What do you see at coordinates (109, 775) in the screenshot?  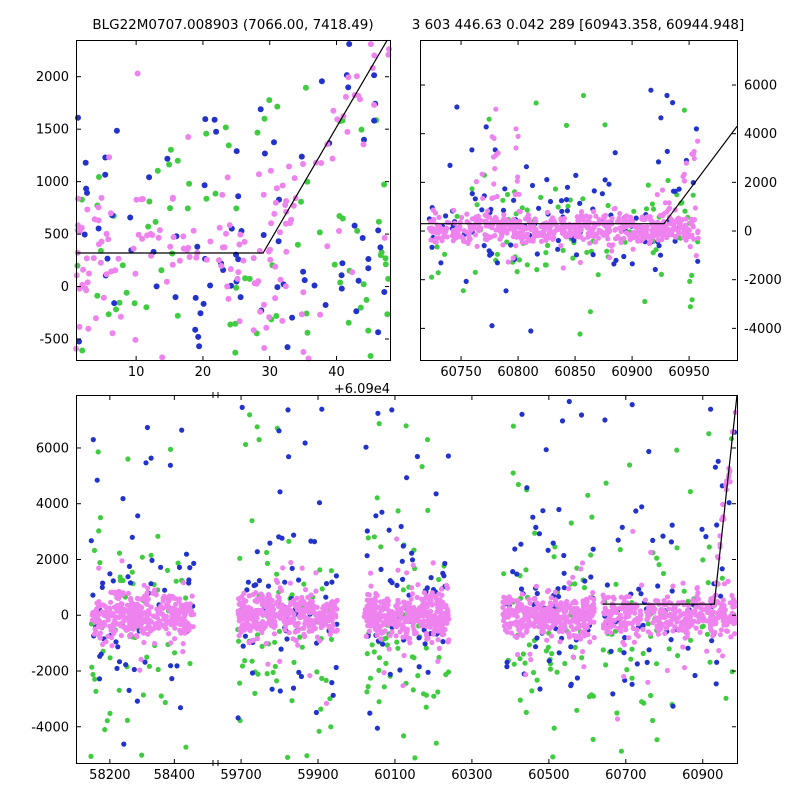 I see `svg-text: 58200` at bounding box center [109, 775].